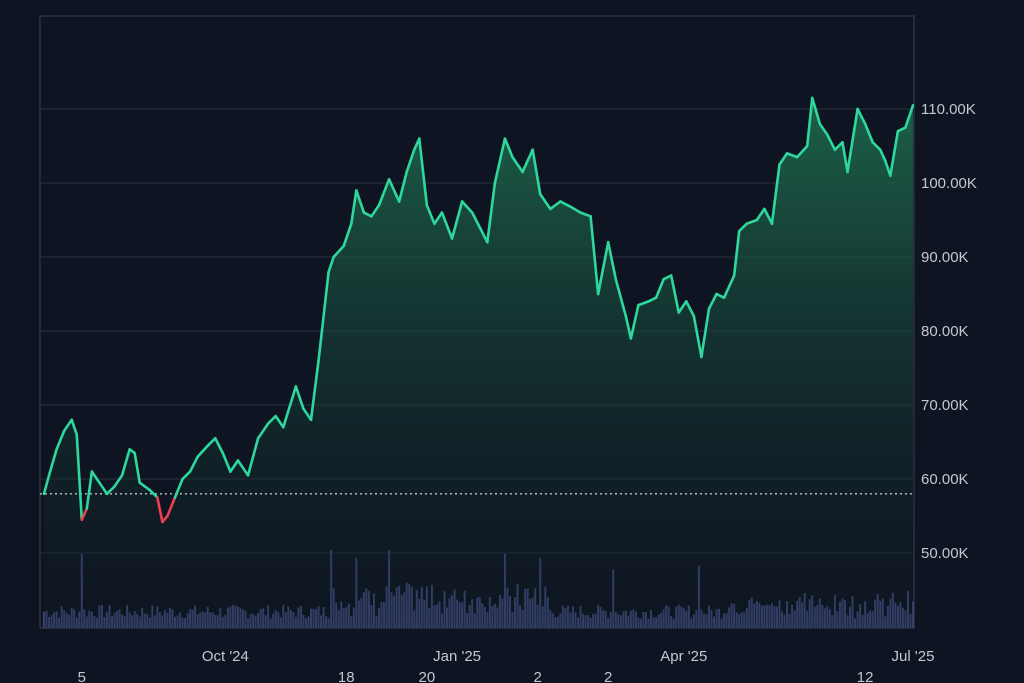  What do you see at coordinates (948, 109) in the screenshot?
I see `y-tick-label: 110.00K` at bounding box center [948, 109].